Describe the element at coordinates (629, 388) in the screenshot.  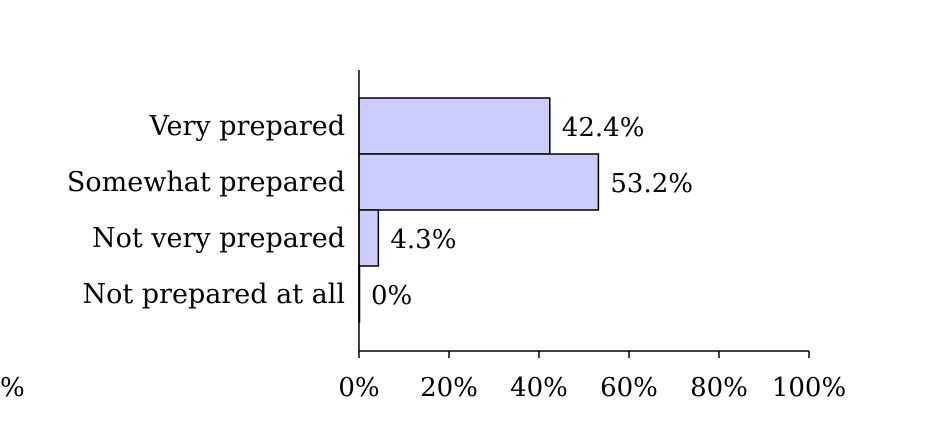
I see `x-tick-label-60: 60%` at that location.